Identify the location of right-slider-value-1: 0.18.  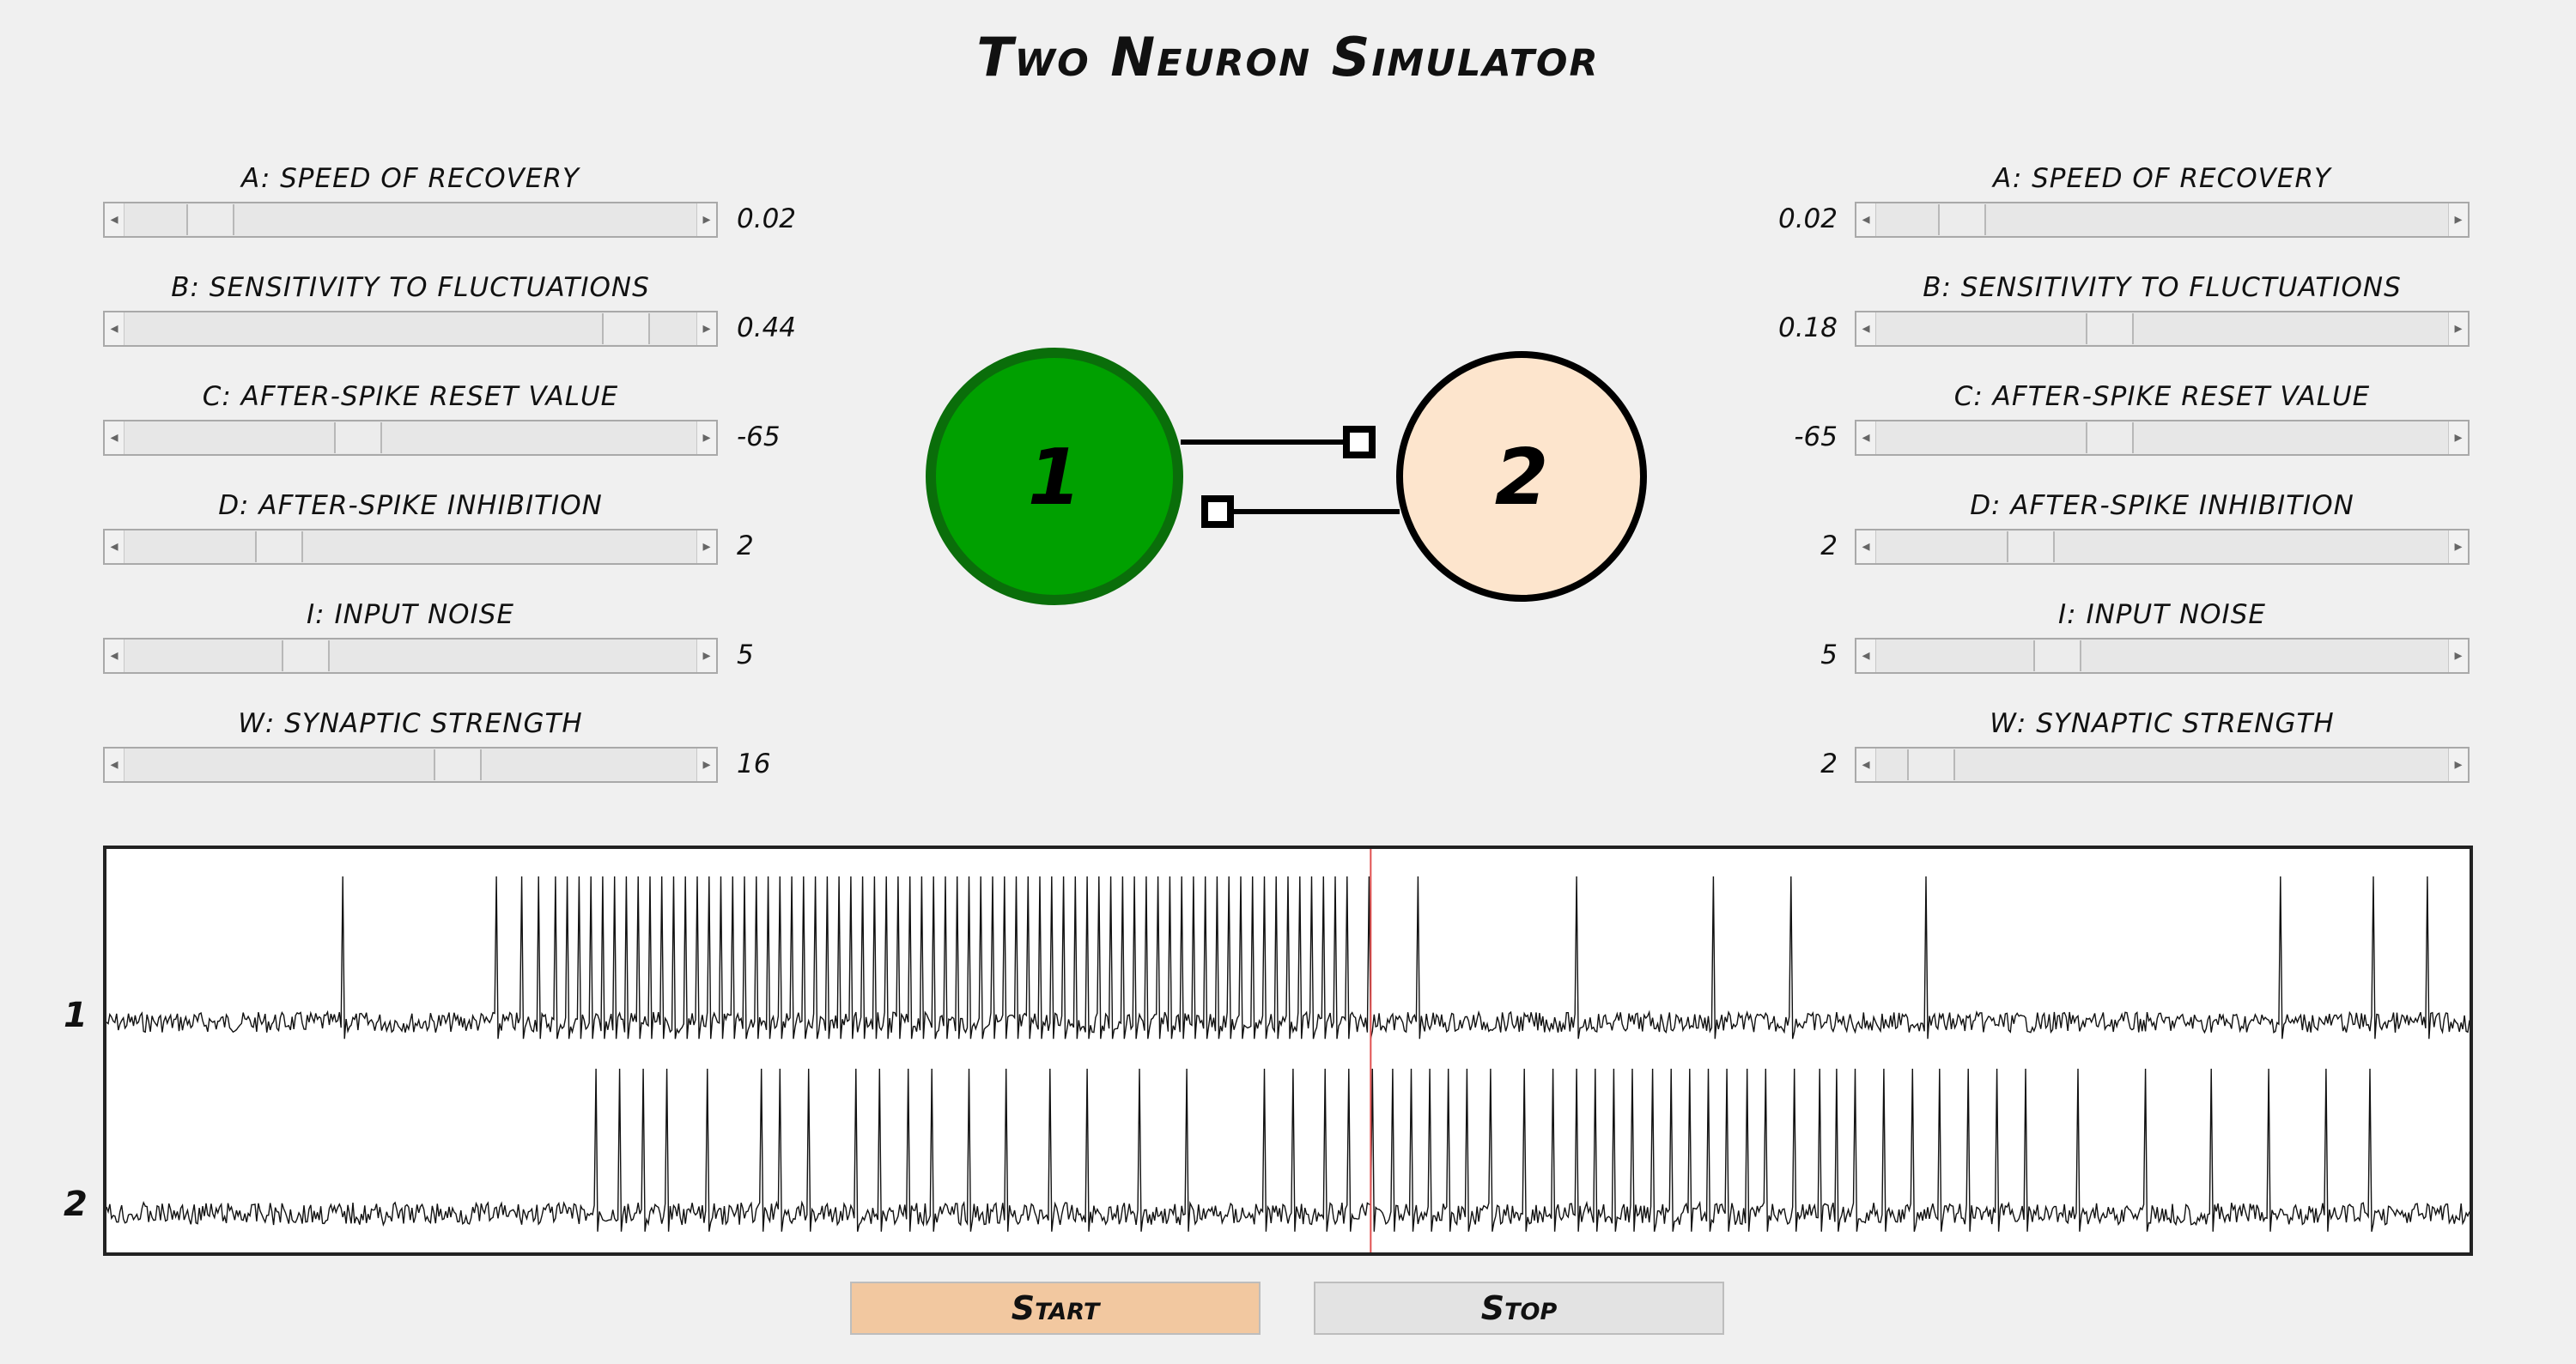
(1807, 328).